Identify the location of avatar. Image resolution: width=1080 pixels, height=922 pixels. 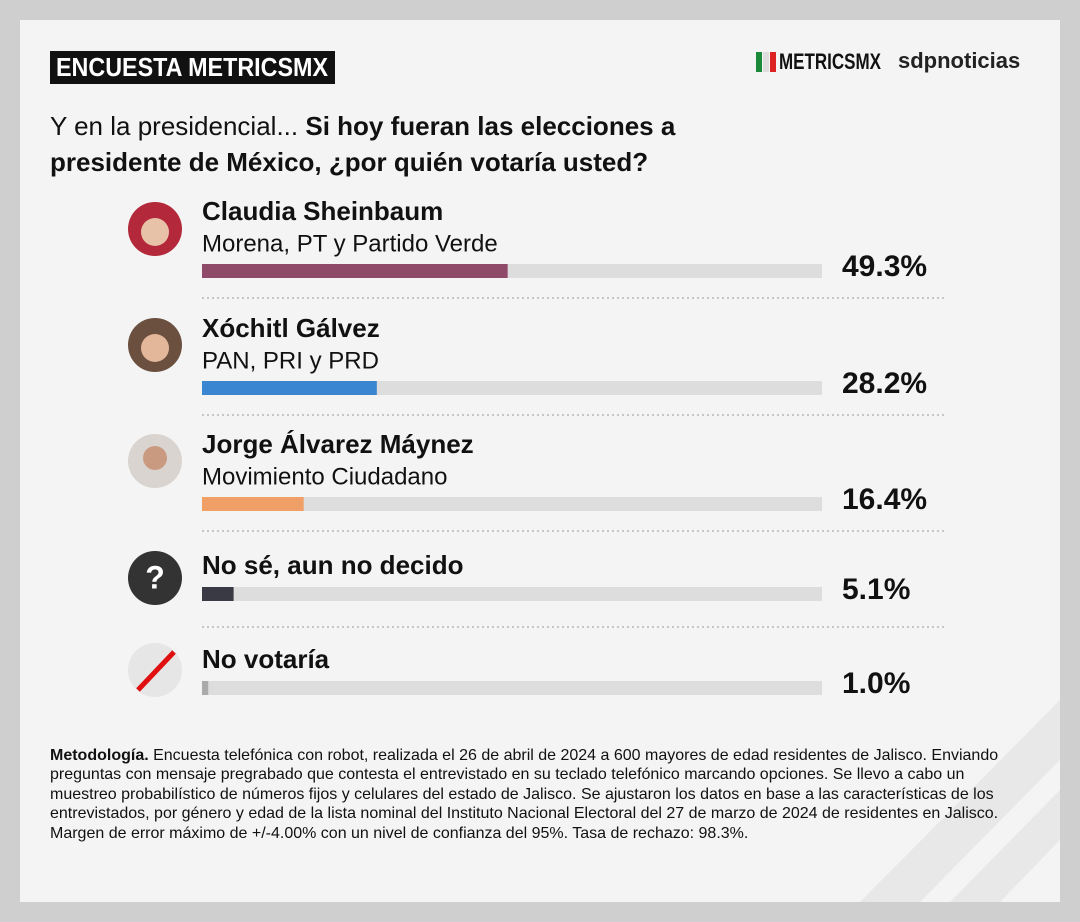
(155, 578).